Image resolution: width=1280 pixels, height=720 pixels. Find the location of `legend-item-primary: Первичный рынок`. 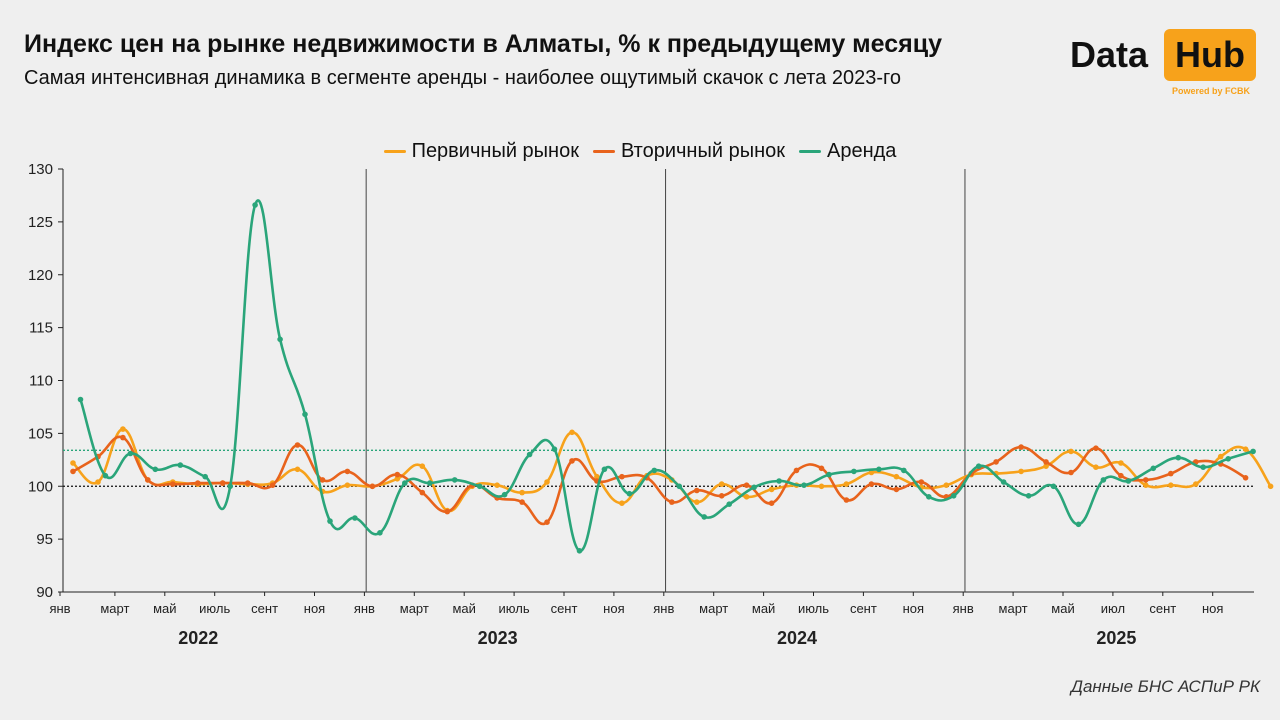

legend-item-primary: Первичный рынок is located at coordinates (481, 151).